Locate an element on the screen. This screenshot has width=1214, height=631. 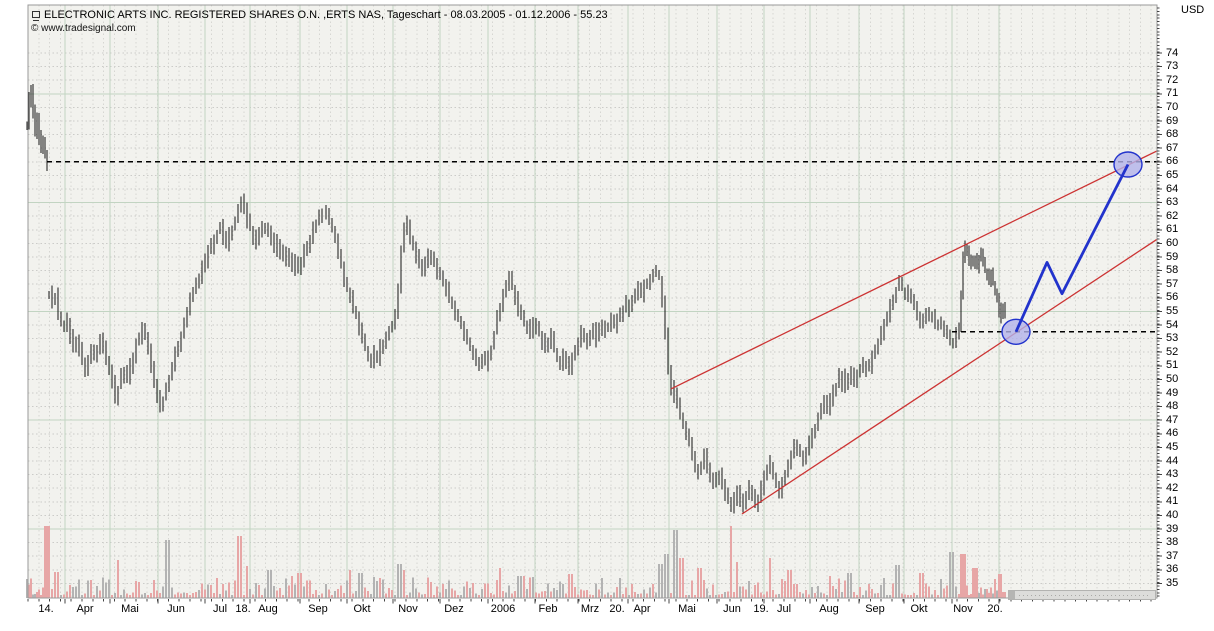
y-axis-tick-label: 48 is located at coordinates (1172, 406).